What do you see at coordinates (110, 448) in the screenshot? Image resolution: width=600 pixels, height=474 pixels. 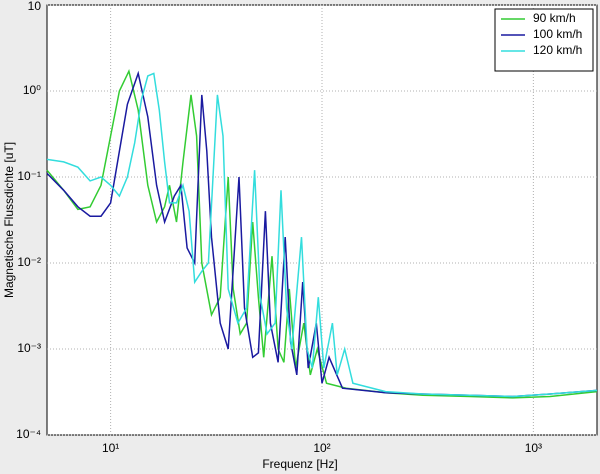 I see `x-tick-label: 10¹` at bounding box center [110, 448].